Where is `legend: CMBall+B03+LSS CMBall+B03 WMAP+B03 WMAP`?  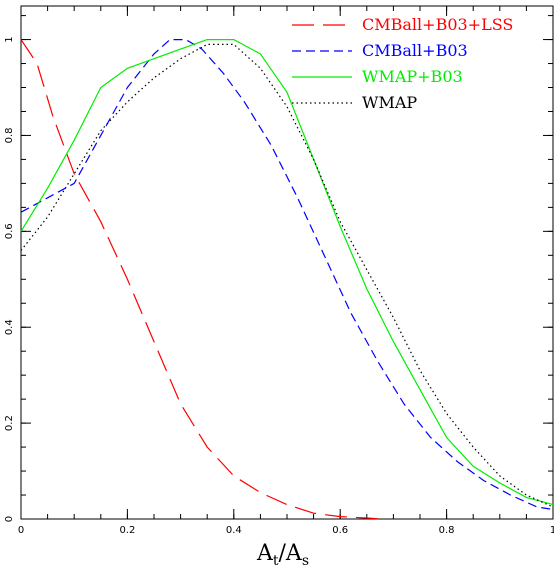
legend: CMBall+B03+LSS CMBall+B03 WMAP+B03 WMAP is located at coordinates (402, 63).